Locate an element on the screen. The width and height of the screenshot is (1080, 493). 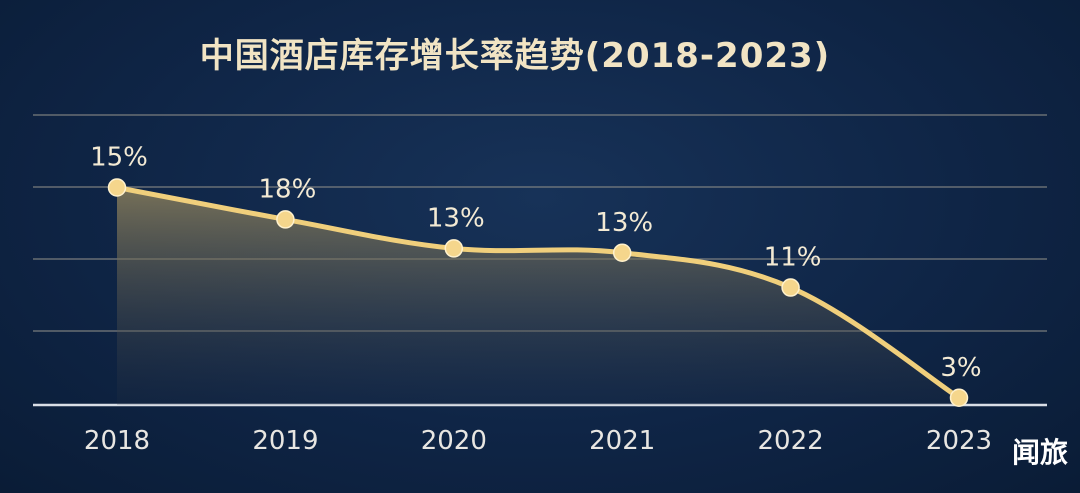
chart-title: 中国酒店库存增长率趋势(2018-2023) is located at coordinates (515, 56).